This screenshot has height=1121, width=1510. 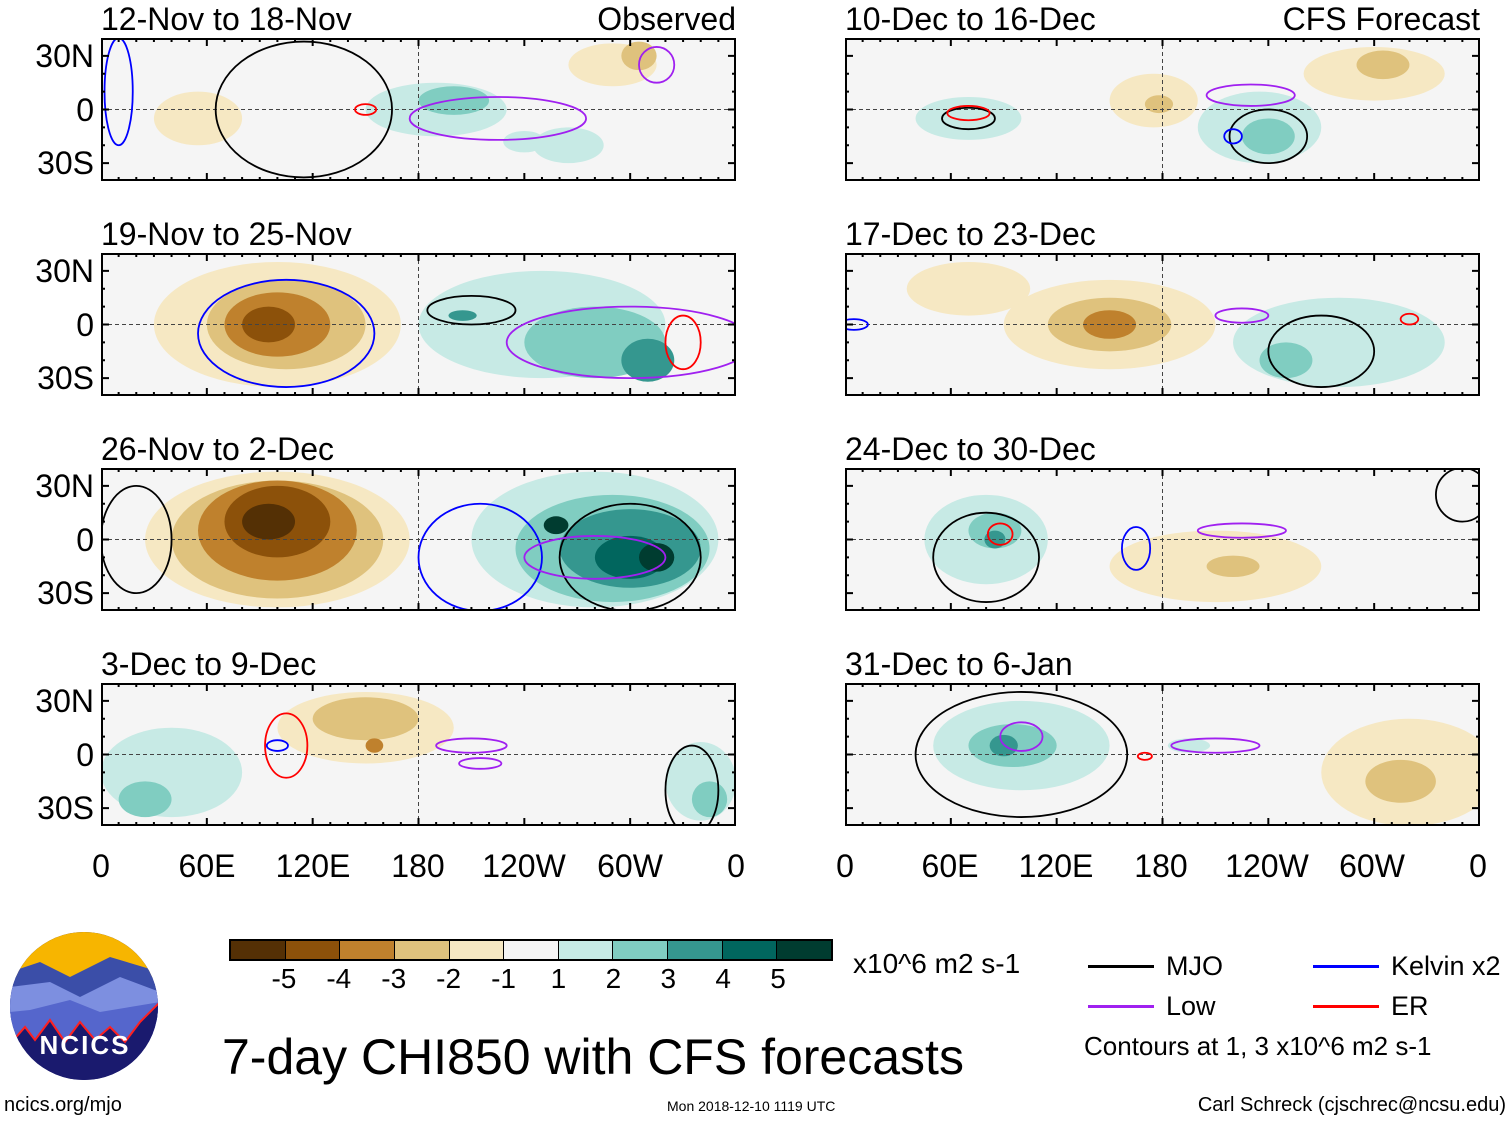 What do you see at coordinates (668, 978) in the screenshot?
I see `colorbar-label: 3` at bounding box center [668, 978].